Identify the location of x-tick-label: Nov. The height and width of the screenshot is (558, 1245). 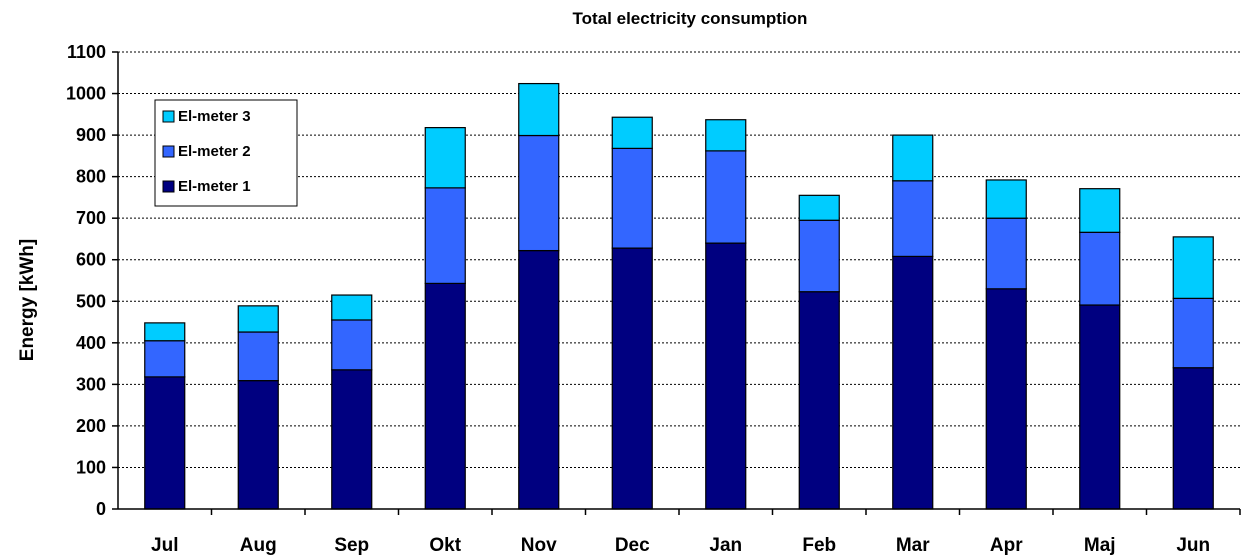
(539, 545).